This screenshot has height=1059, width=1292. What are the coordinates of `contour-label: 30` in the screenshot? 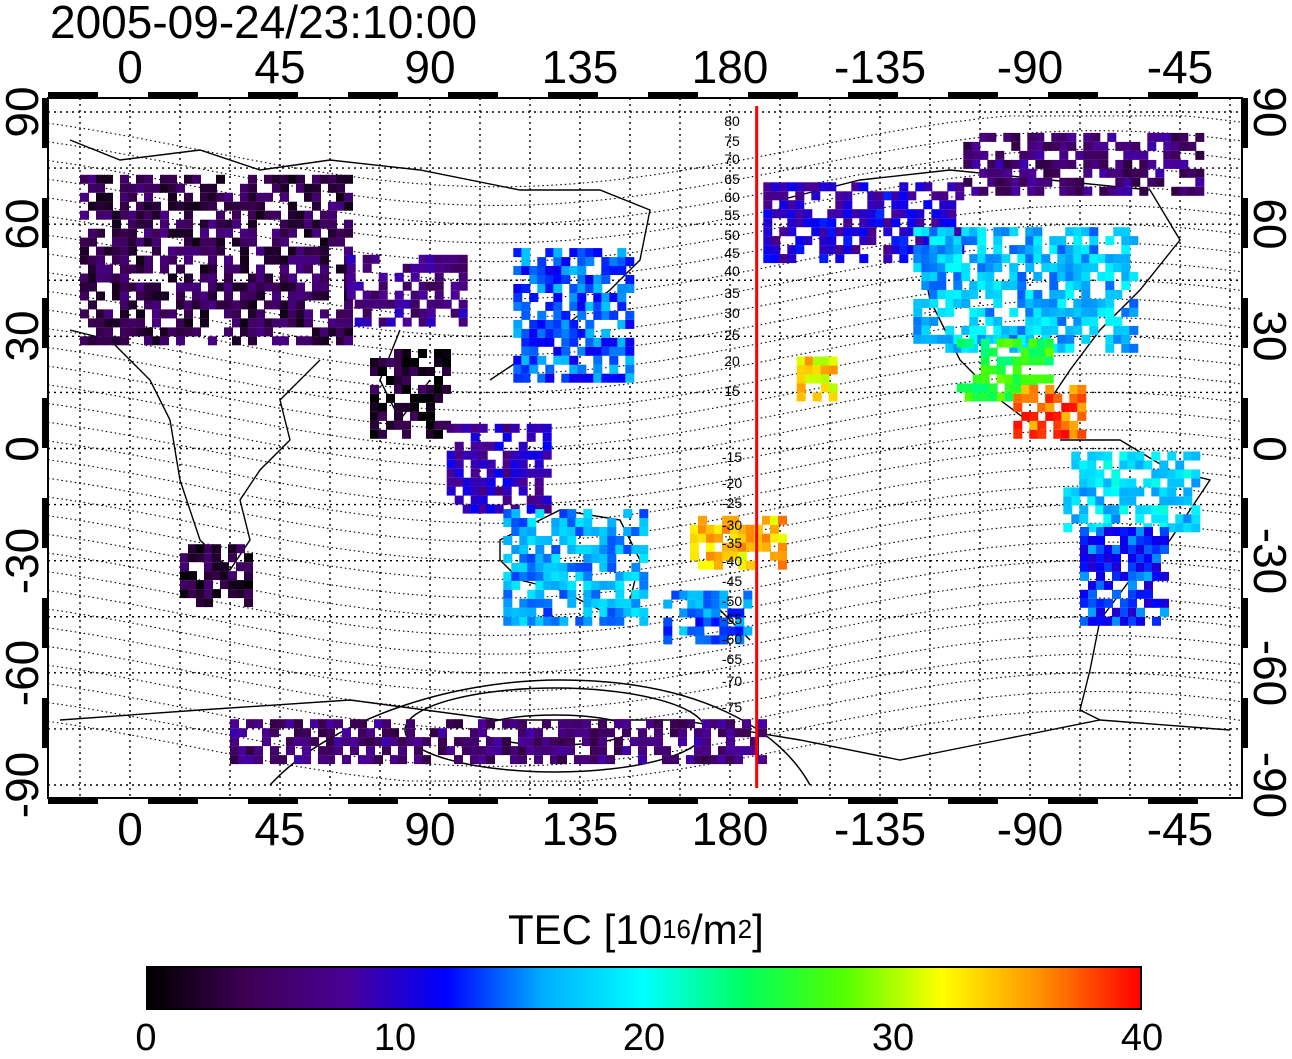 It's located at (732, 313).